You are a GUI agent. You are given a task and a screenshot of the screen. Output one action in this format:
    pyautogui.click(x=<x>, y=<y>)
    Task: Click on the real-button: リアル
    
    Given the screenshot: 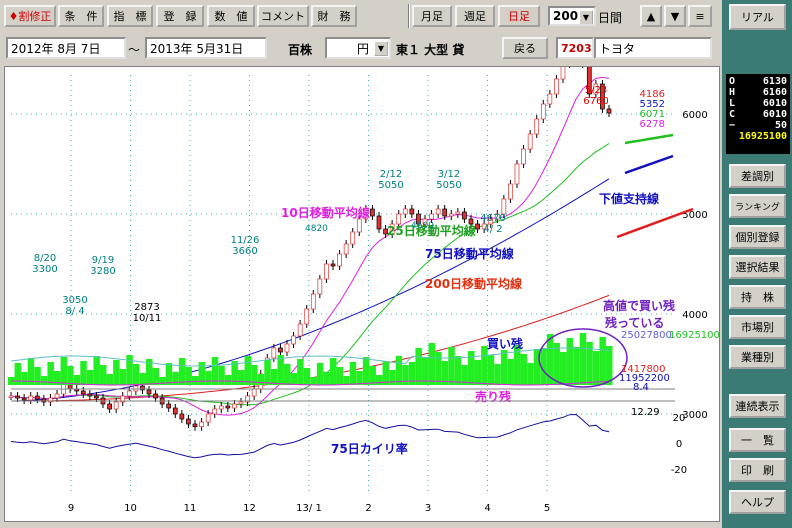 What is the action you would take?
    pyautogui.click(x=757, y=17)
    